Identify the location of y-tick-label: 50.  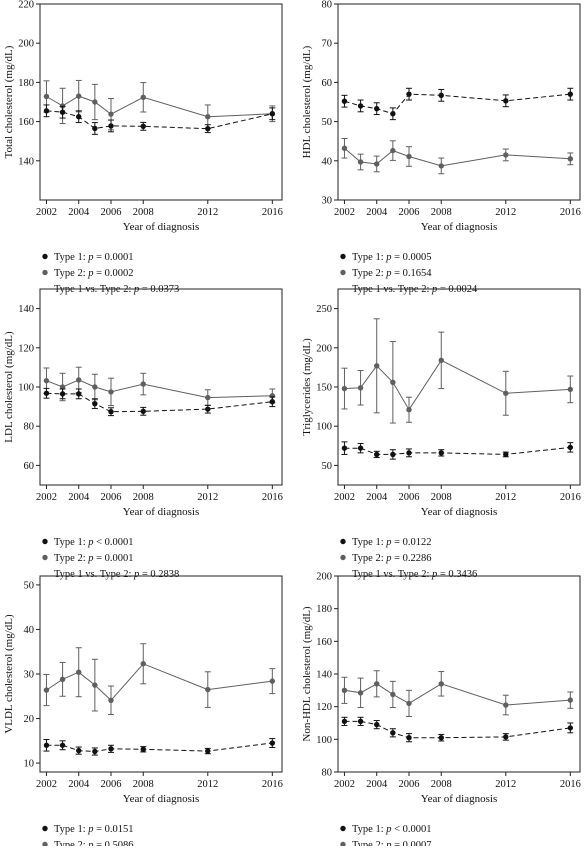
(327, 466).